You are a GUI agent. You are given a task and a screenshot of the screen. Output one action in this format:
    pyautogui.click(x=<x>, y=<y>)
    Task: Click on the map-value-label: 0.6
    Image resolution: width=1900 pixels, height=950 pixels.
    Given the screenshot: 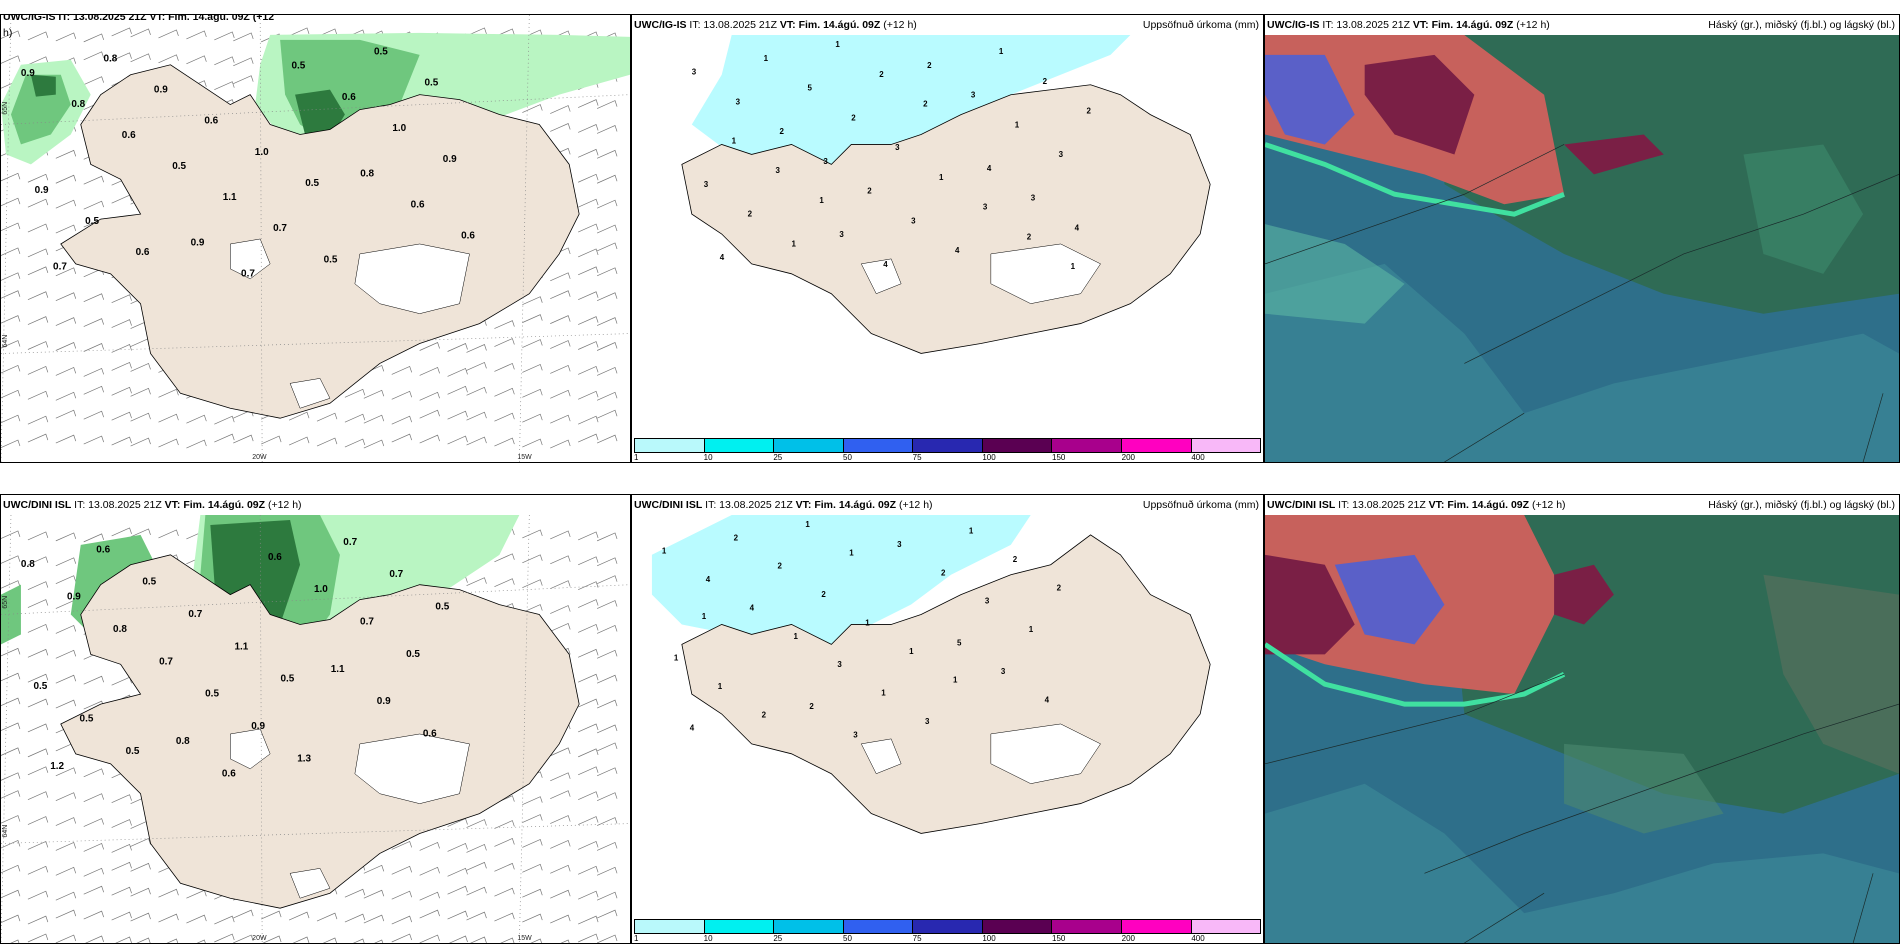 What is the action you would take?
    pyautogui.click(x=103, y=549)
    